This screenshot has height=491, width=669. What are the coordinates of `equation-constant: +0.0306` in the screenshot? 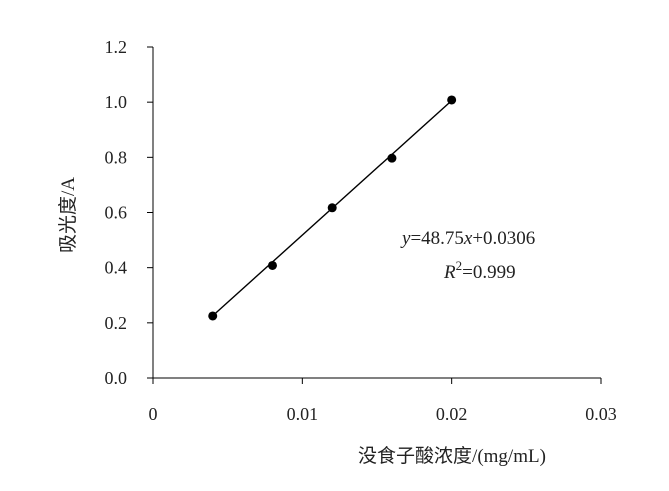 It's located at (503, 238).